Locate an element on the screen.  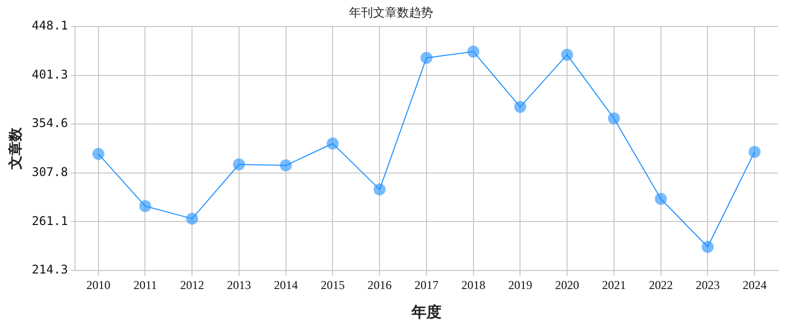
x-tick-label: 2020 is located at coordinates (567, 285).